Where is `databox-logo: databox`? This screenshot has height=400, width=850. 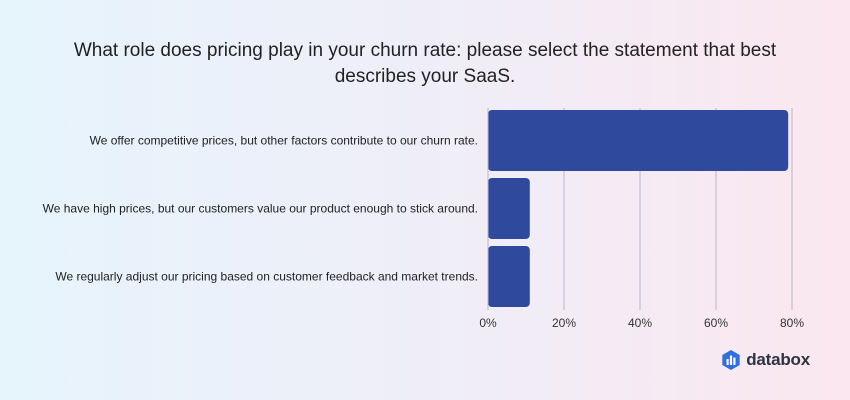 databox-logo: databox is located at coordinates (766, 360).